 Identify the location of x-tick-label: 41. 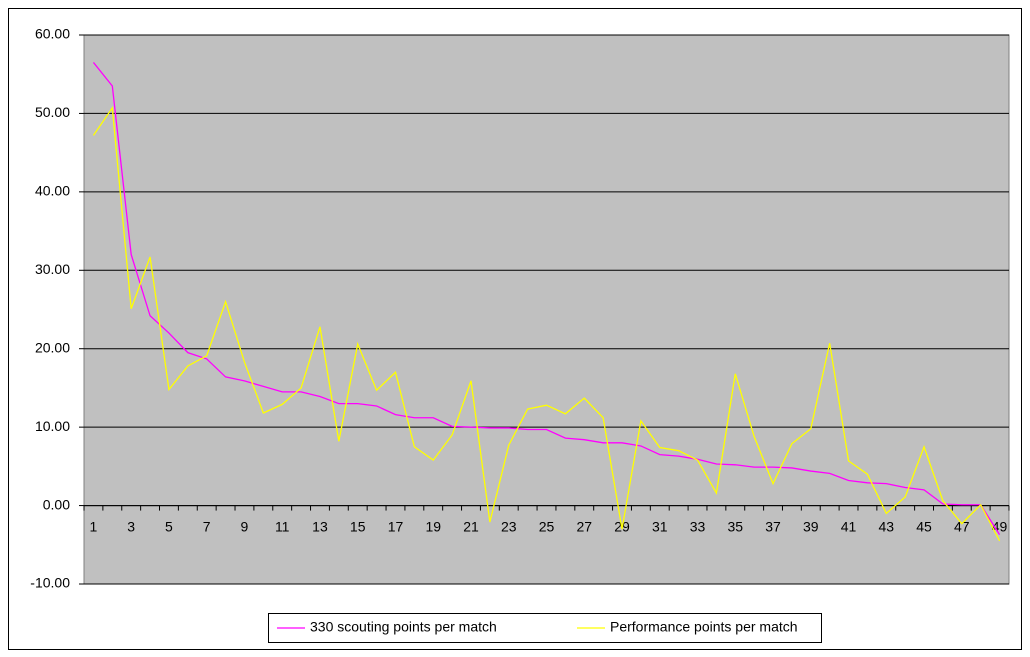
(849, 526).